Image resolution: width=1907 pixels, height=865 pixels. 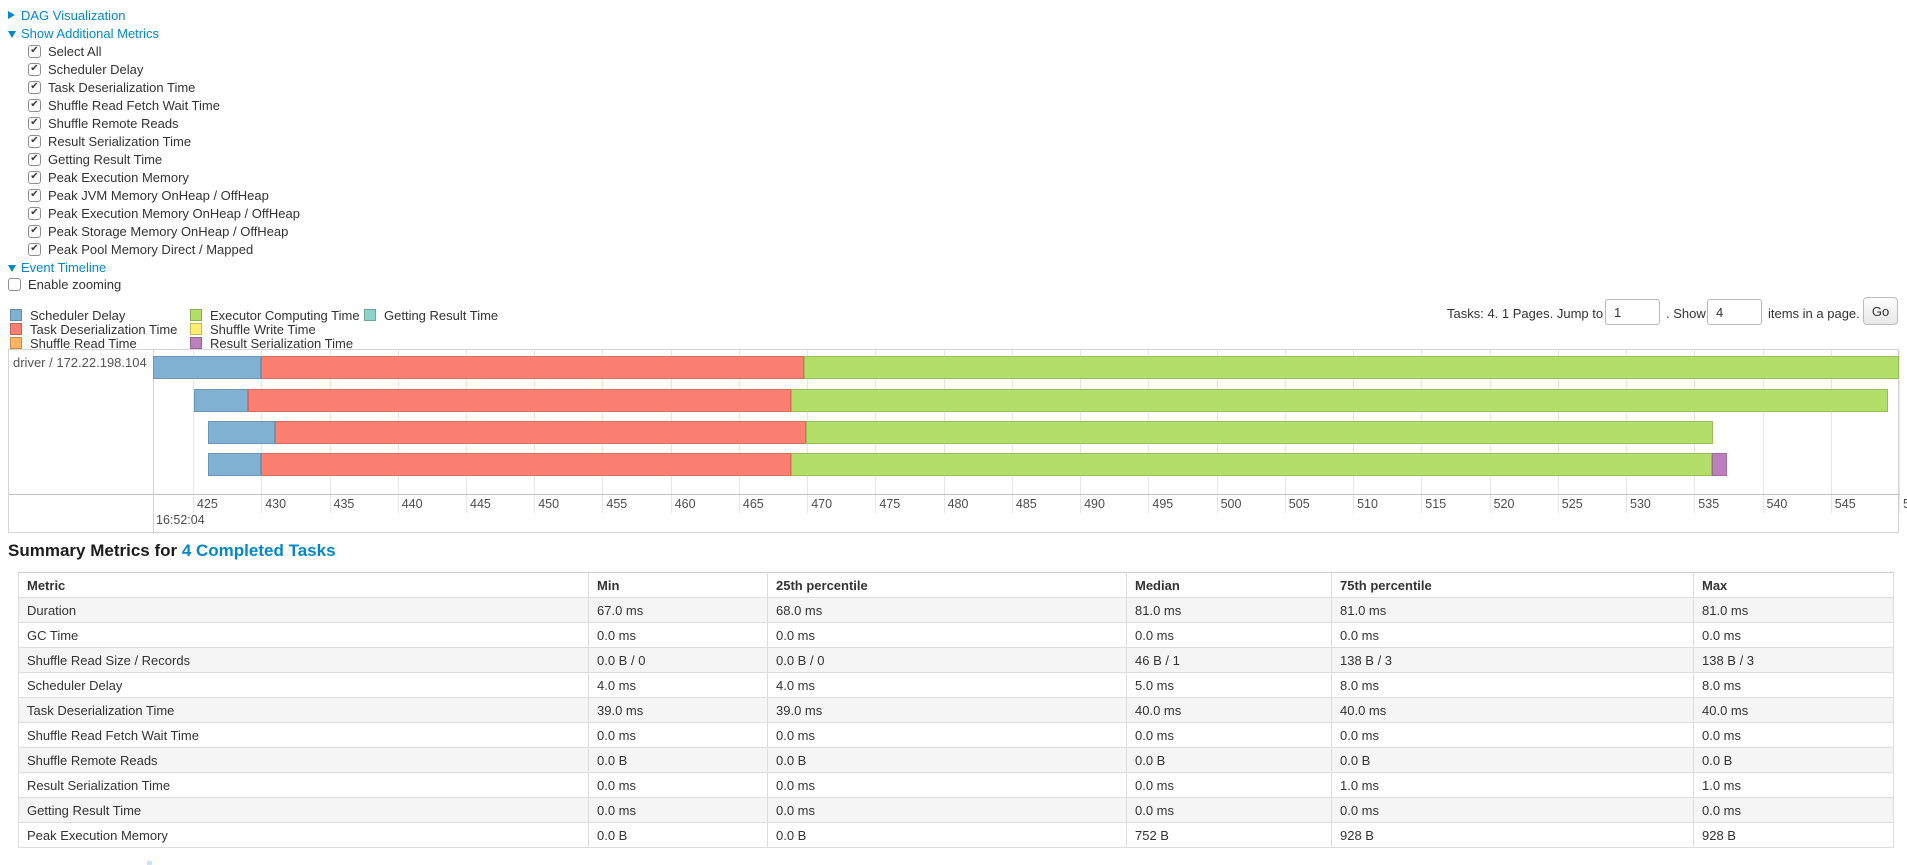 I want to click on metric-item-peak-execution-memory-onheap-offheap: ✔ Peak Execution Memory OnHeap / OffHeap, so click(x=154, y=213).